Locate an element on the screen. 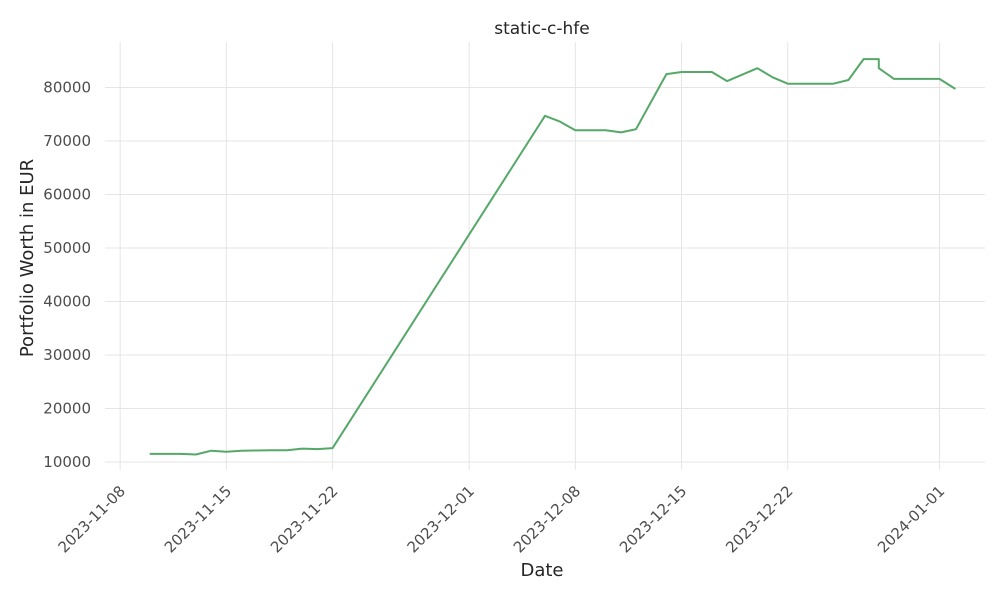 Image resolution: width=1000 pixels, height=600 pixels. y-tick-label: 50000 is located at coordinates (67, 248).